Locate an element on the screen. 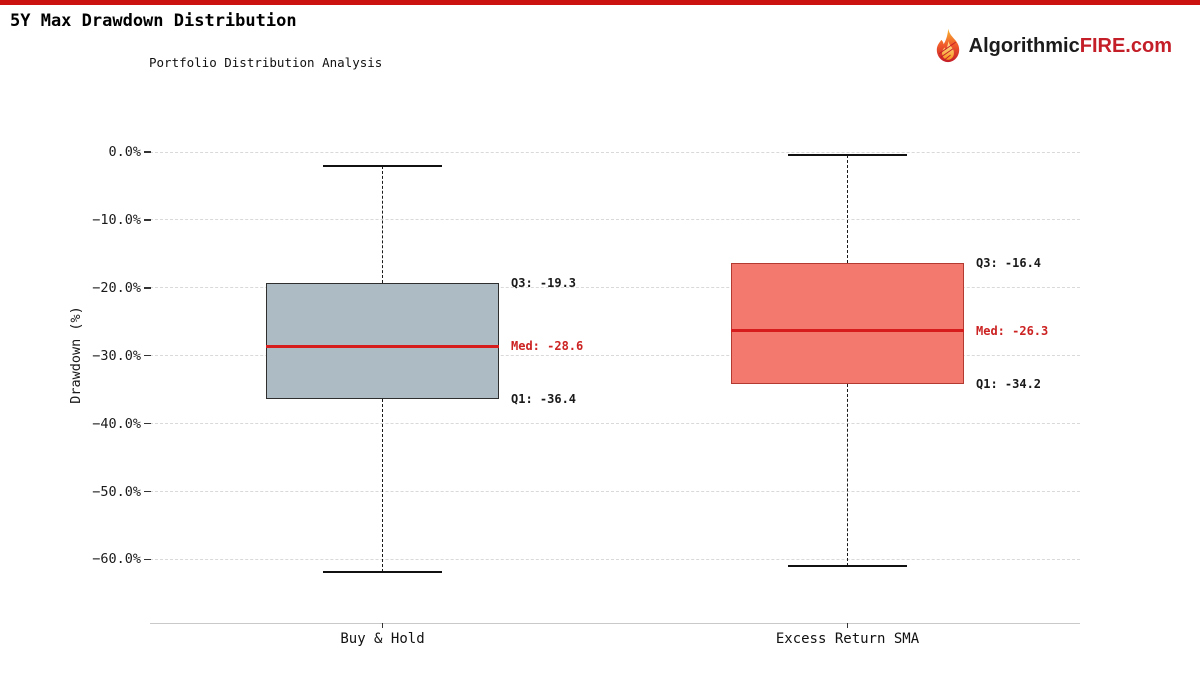  y-tick-label: −10.0% is located at coordinates (116, 219).